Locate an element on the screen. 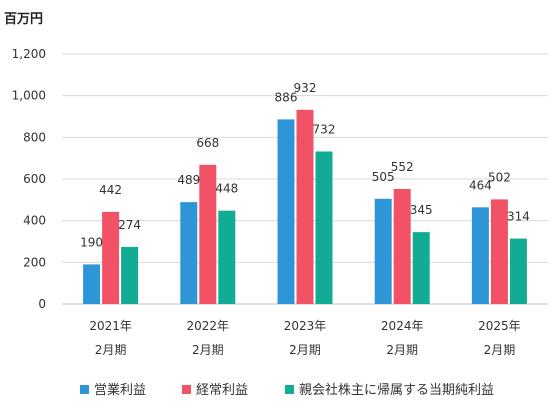  data-label: 190 is located at coordinates (91, 242).